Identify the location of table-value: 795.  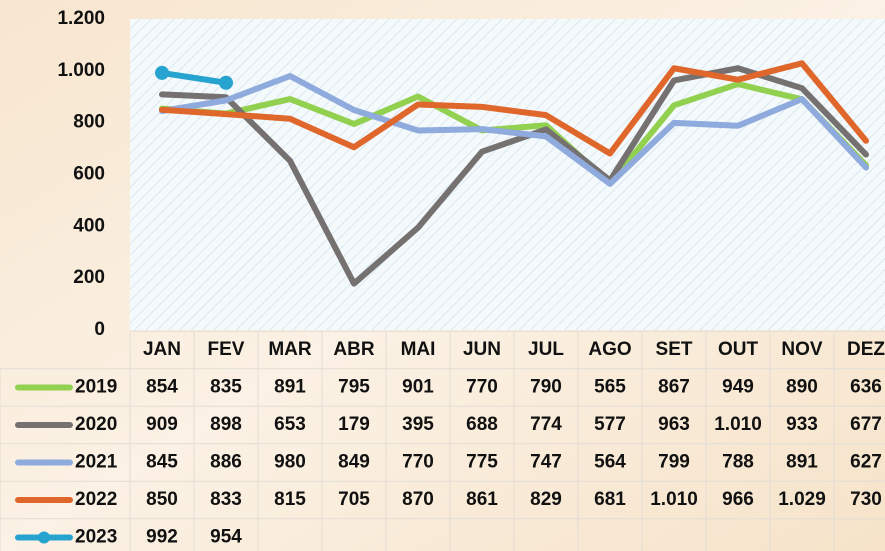
(354, 387).